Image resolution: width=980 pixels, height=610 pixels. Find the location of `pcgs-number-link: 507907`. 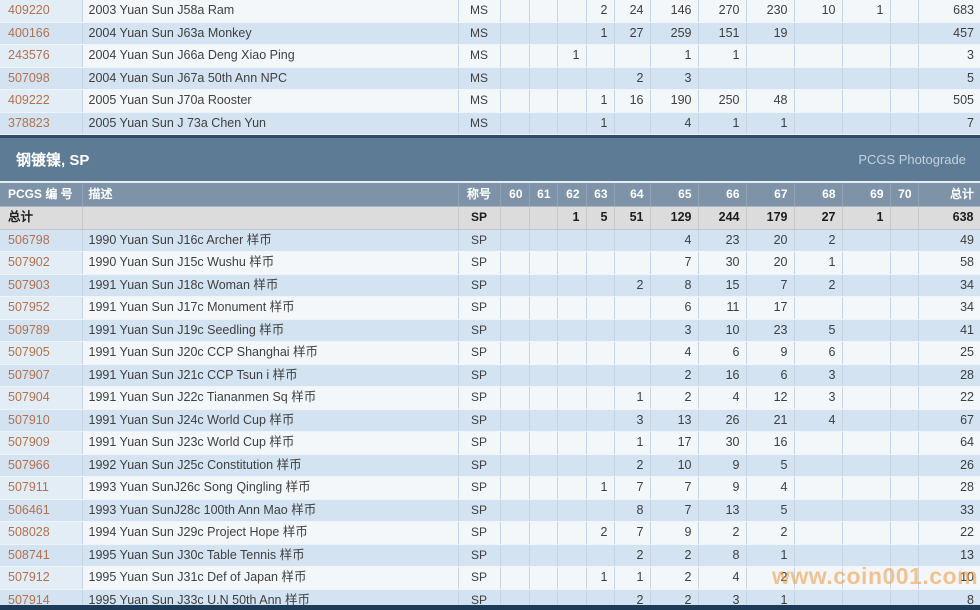

pcgs-number-link: 507907 is located at coordinates (29, 374).